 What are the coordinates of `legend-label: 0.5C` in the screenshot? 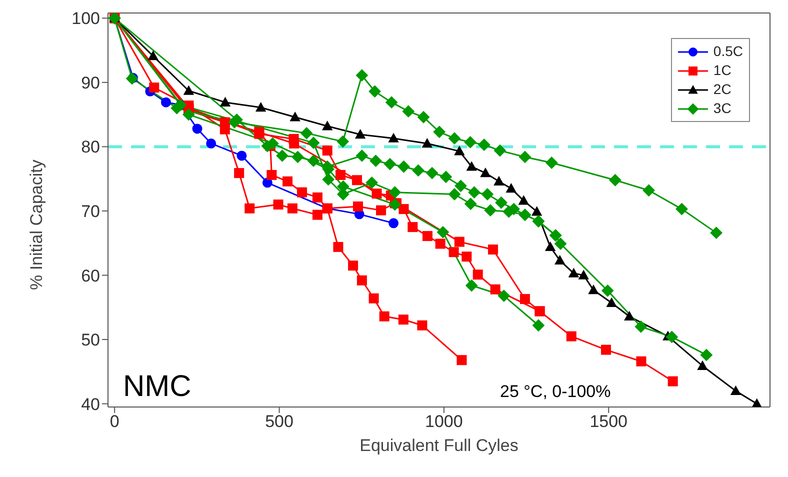 It's located at (728, 51).